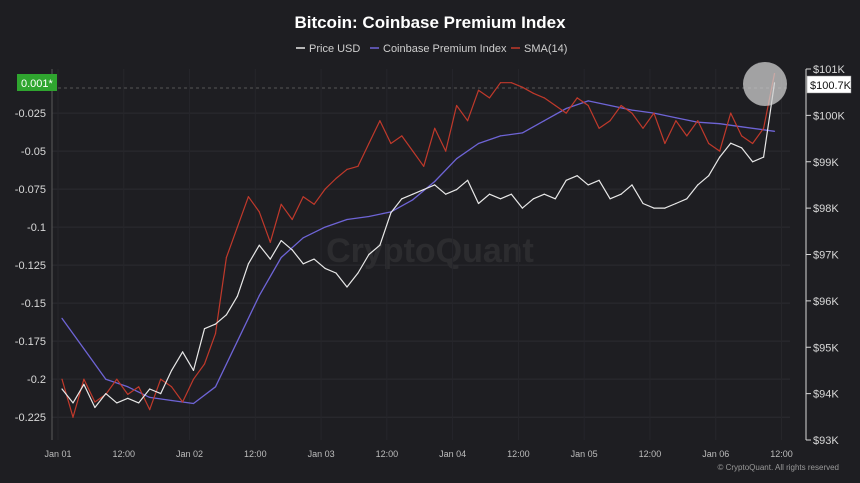 Image resolution: width=860 pixels, height=483 pixels. Describe the element at coordinates (765, 84) in the screenshot. I see `highlight-circle` at that location.